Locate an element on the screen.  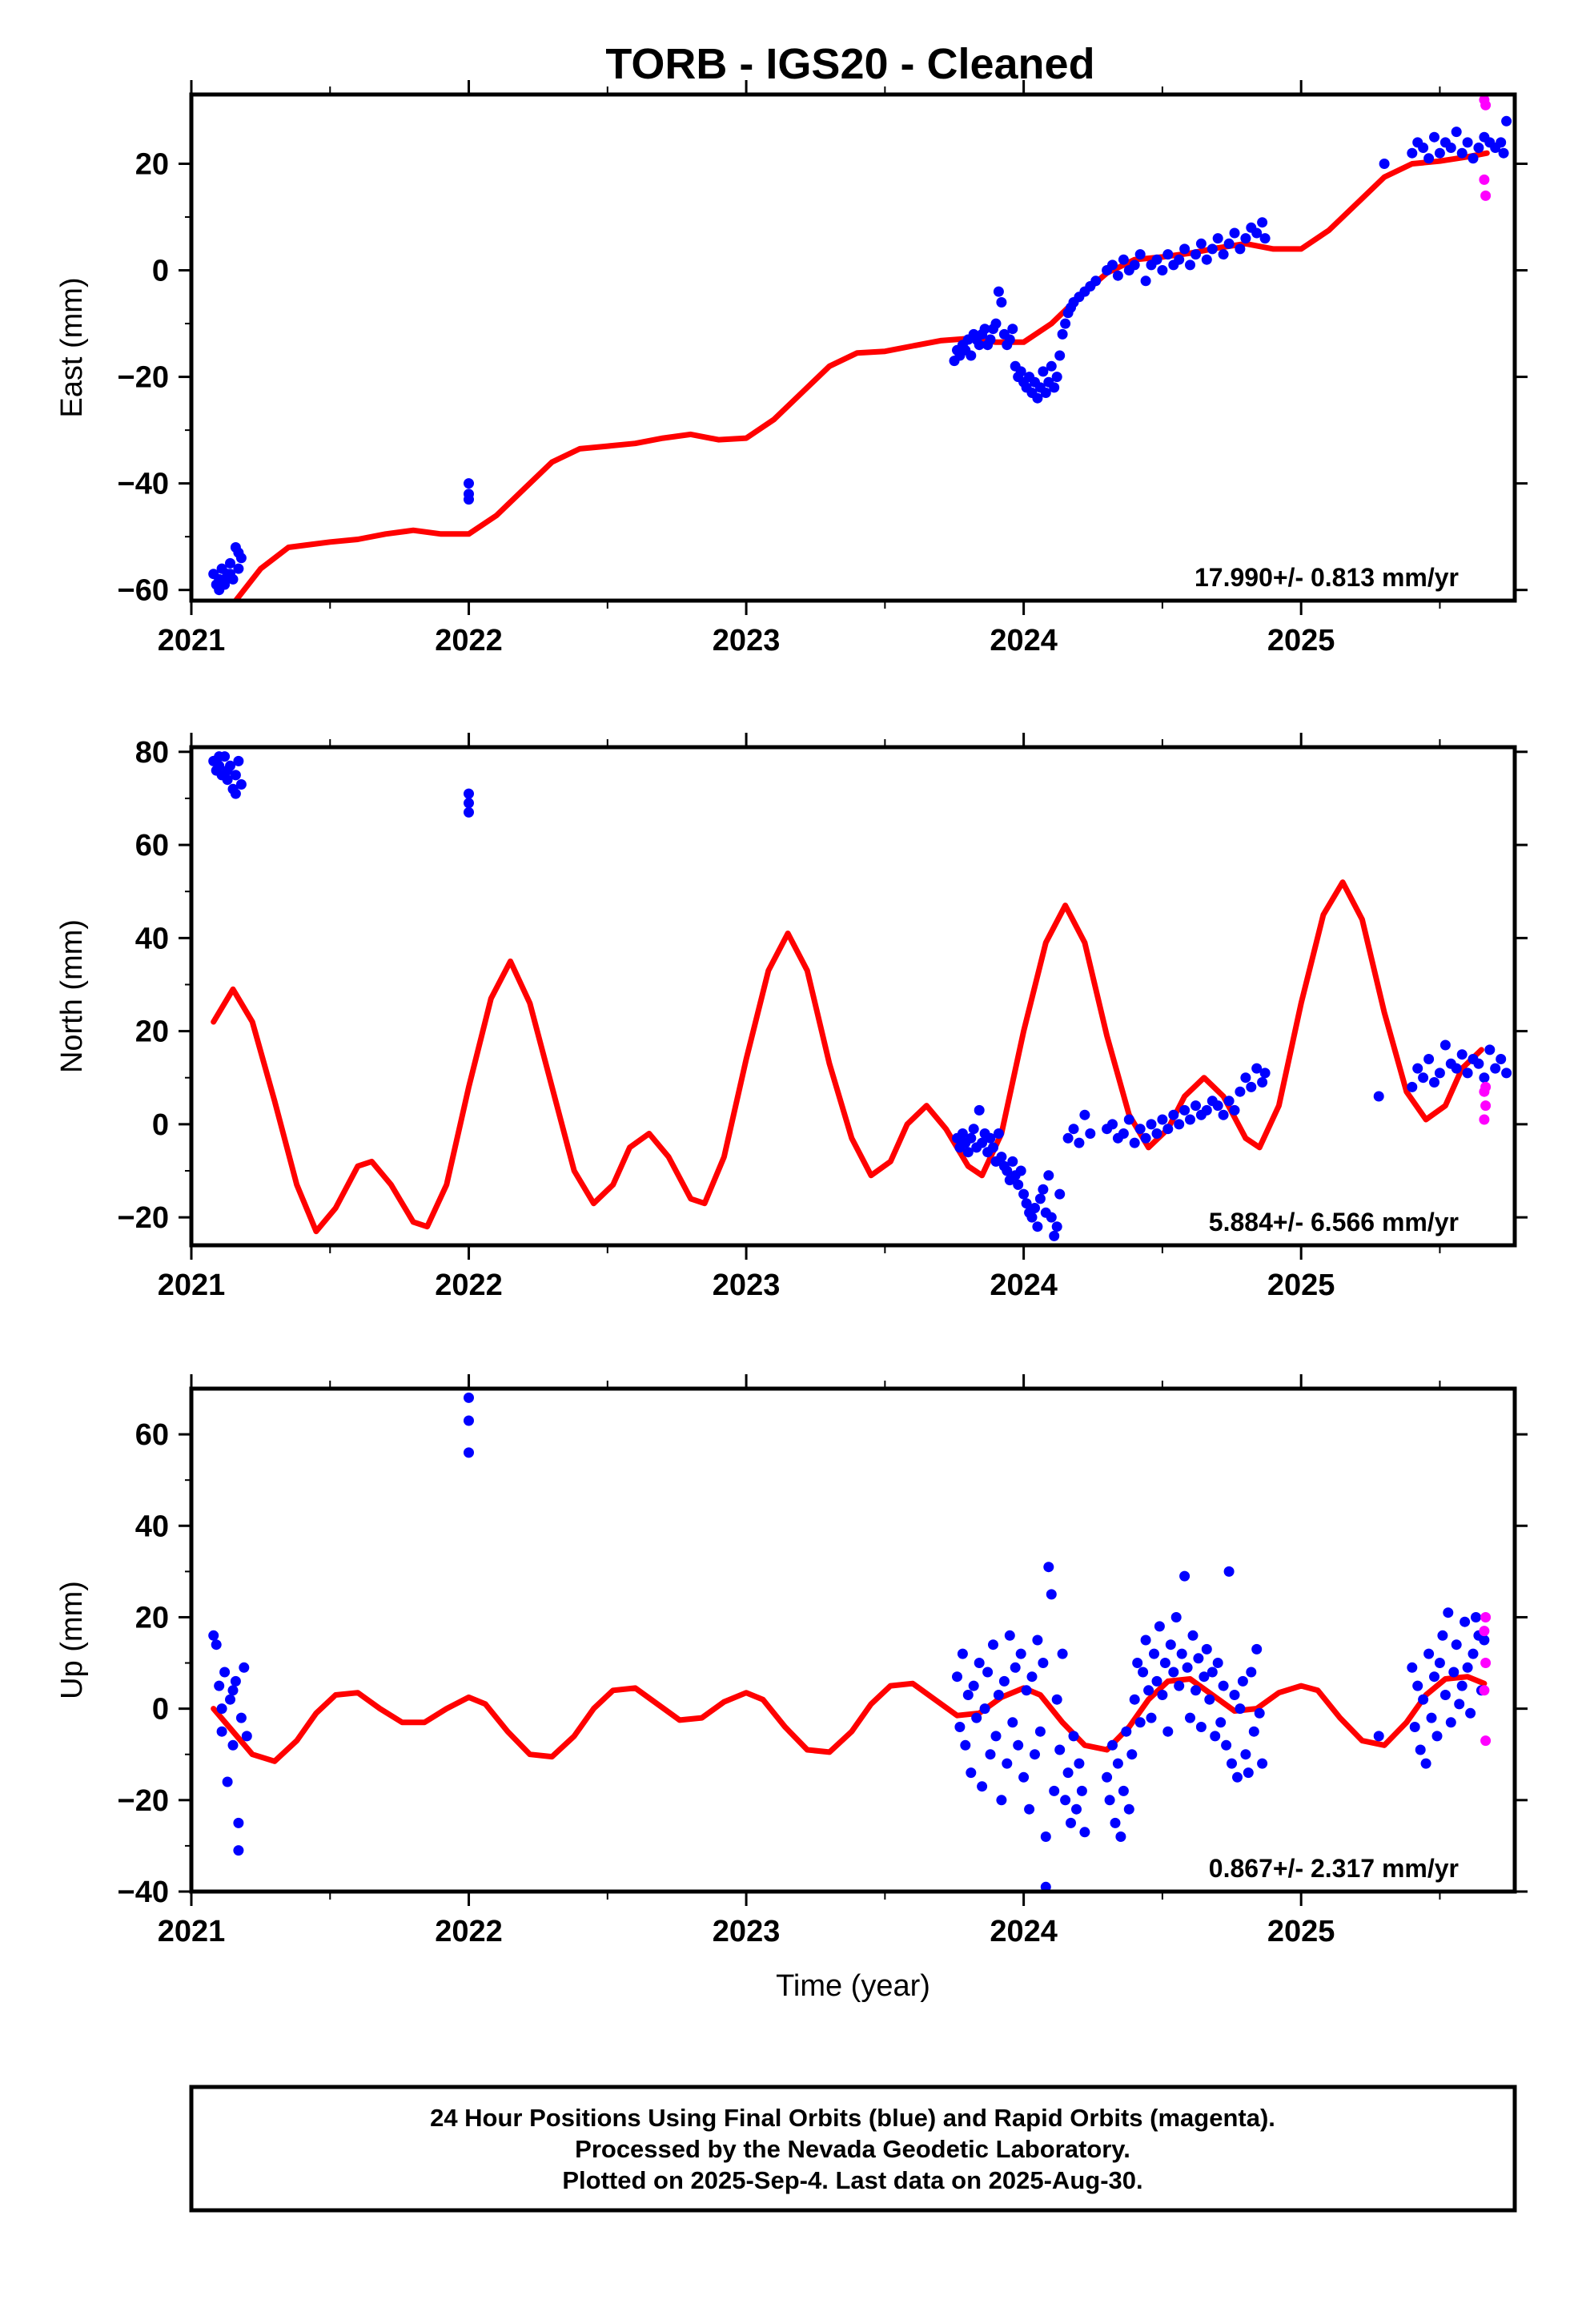
y-tick-label: 60 is located at coordinates (152, 1435).